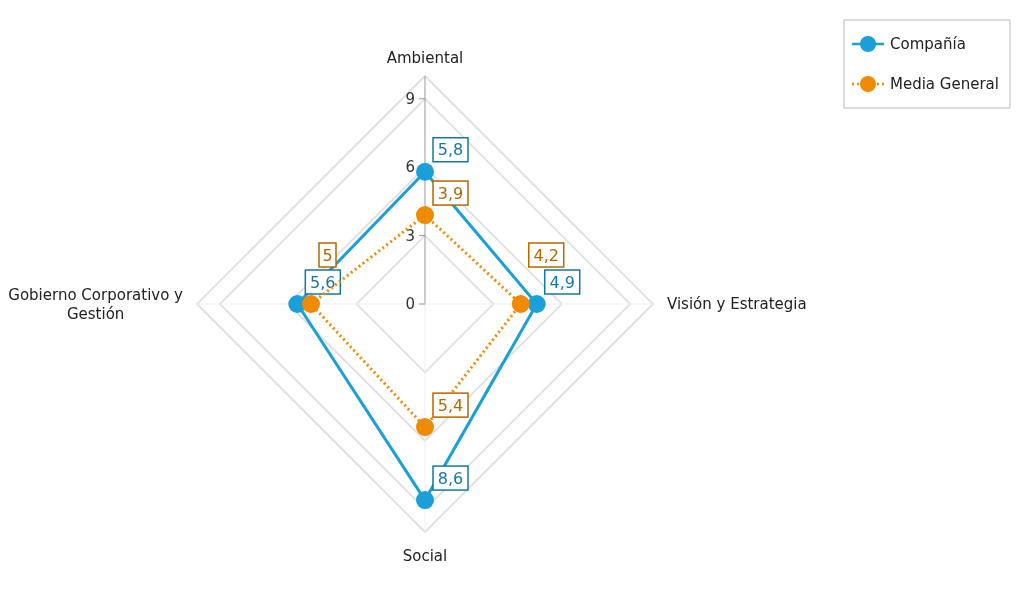 This screenshot has height=601, width=1017. What do you see at coordinates (410, 235) in the screenshot?
I see `y-tick-label: 3` at bounding box center [410, 235].